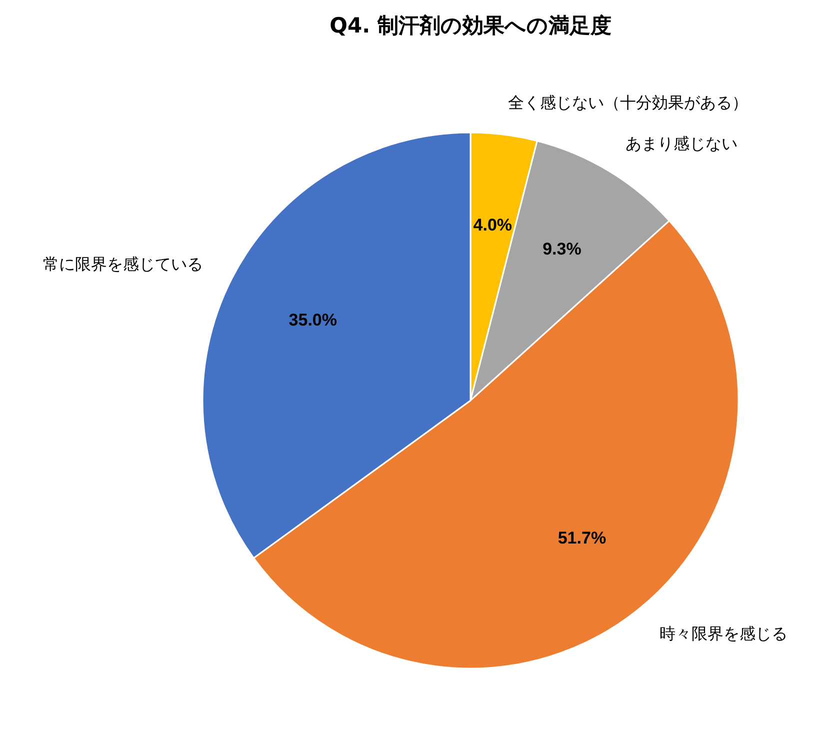  Describe the element at coordinates (682, 144) in the screenshot. I see `slice-label: あまり感じない` at that location.